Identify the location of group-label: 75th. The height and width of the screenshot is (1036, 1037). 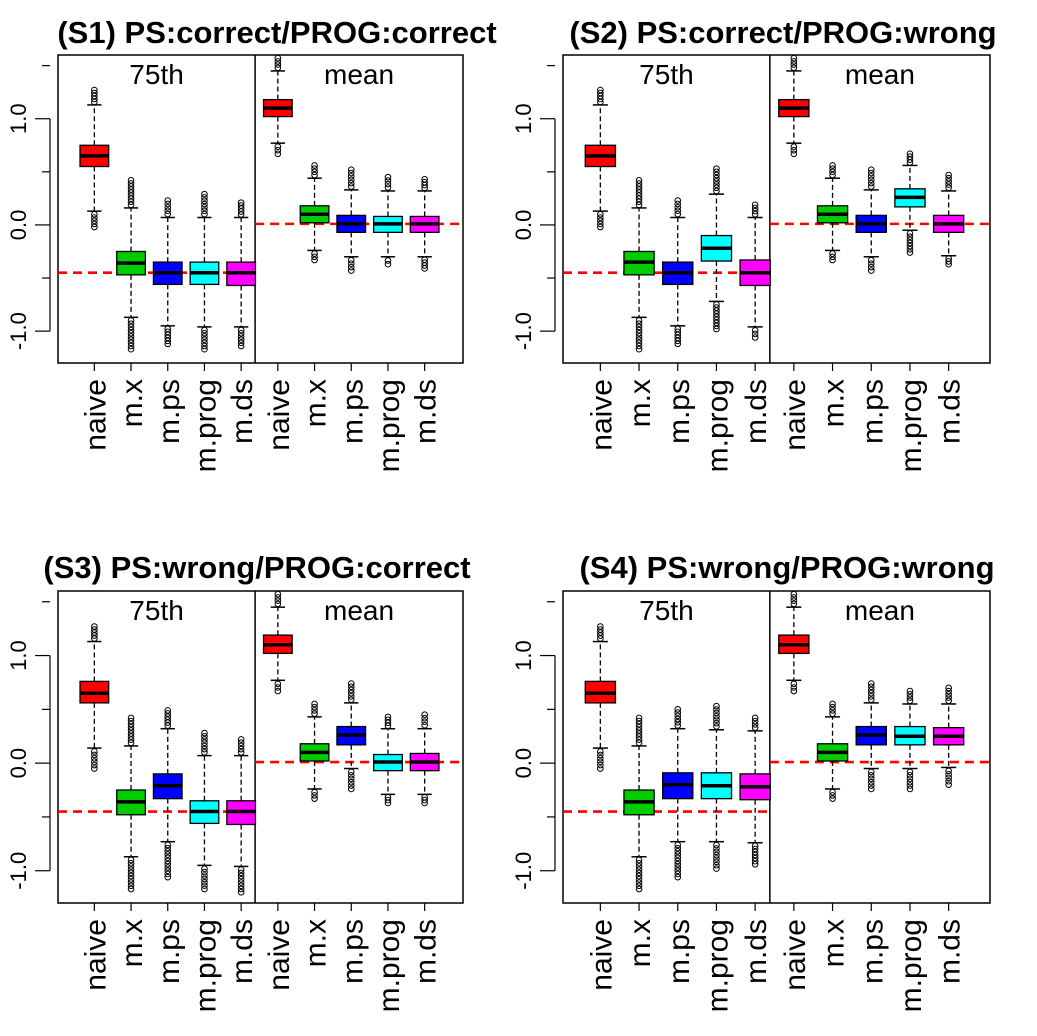
(156, 610).